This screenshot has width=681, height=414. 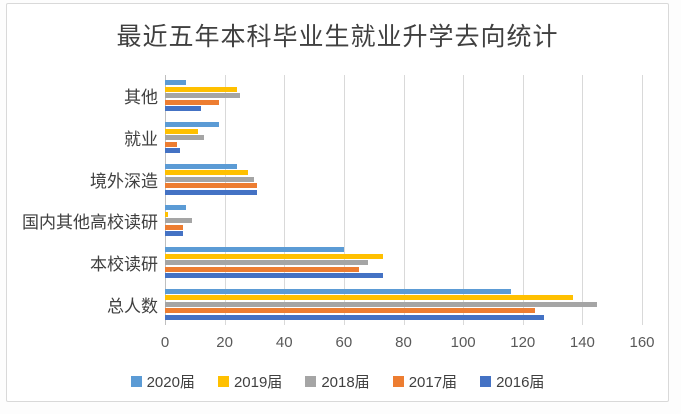 I want to click on legend-color-marker-2019届, so click(x=223, y=381).